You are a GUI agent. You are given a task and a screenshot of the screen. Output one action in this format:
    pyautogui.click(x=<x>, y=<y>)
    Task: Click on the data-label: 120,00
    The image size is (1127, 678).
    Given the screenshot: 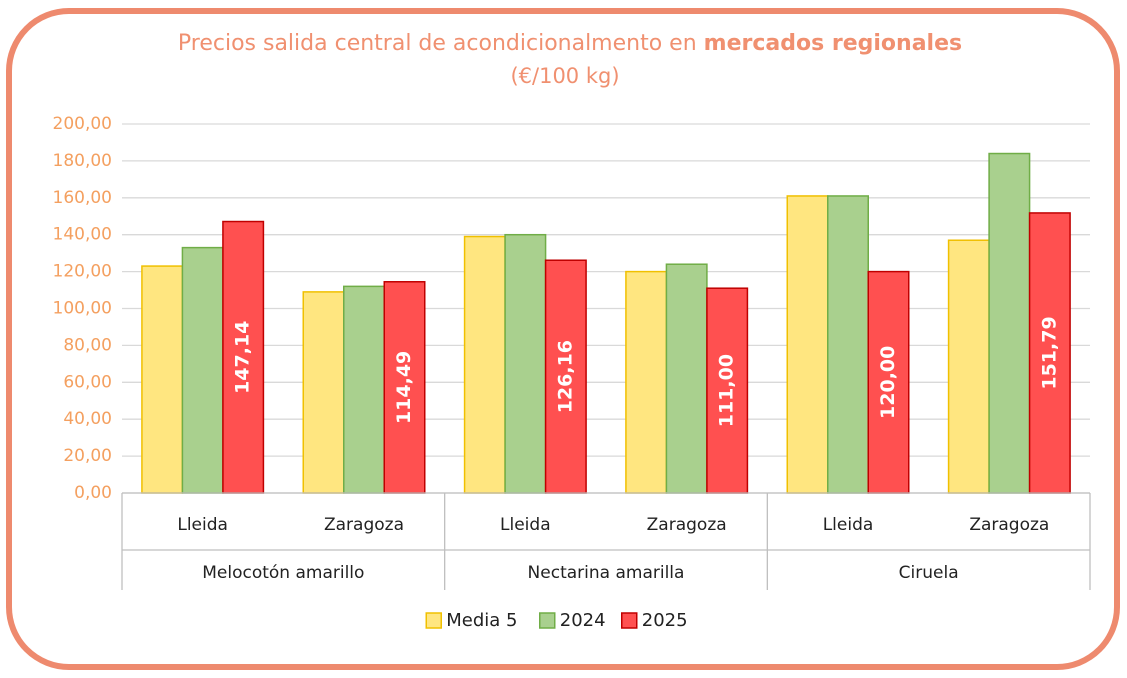 What is the action you would take?
    pyautogui.click(x=888, y=382)
    